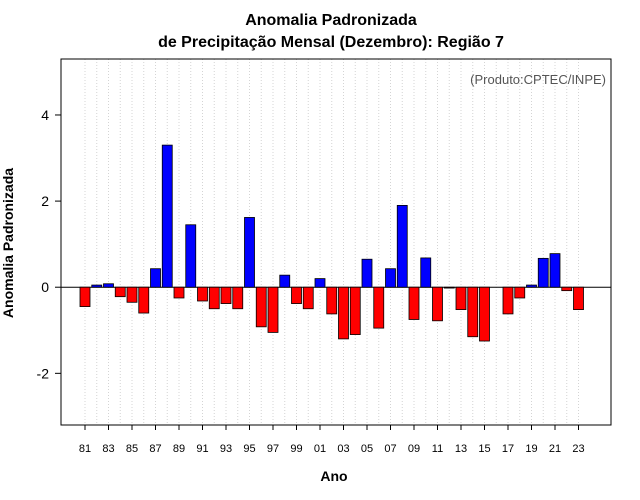  What do you see at coordinates (414, 449) in the screenshot?
I see `x-tick-label: 09` at bounding box center [414, 449].